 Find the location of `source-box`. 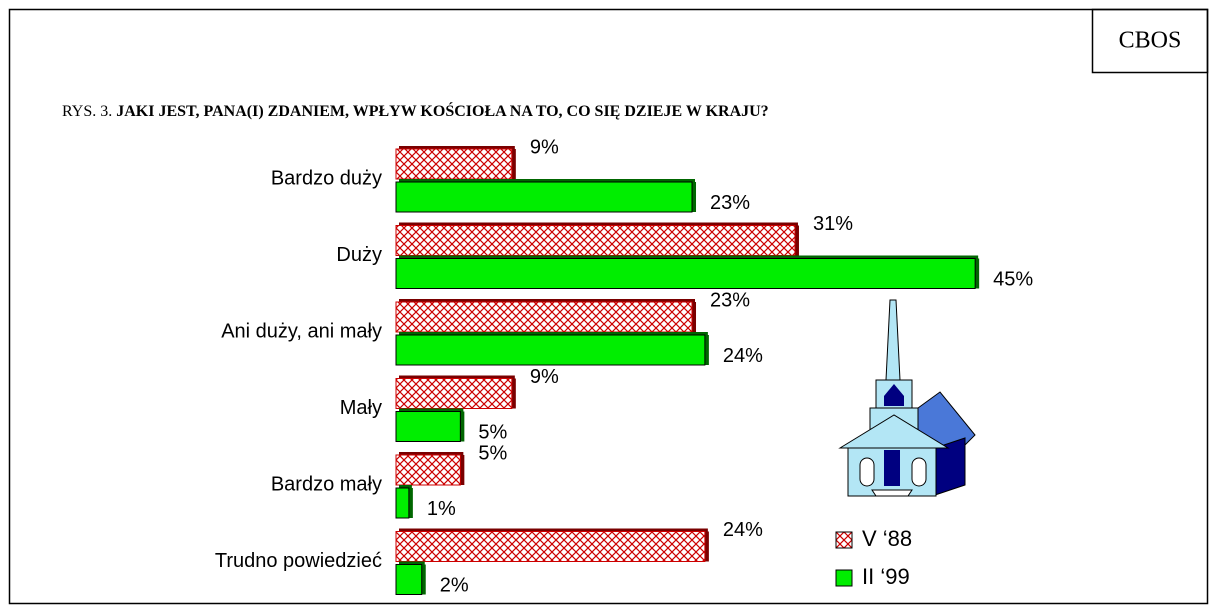

source-box is located at coordinates (1150, 41).